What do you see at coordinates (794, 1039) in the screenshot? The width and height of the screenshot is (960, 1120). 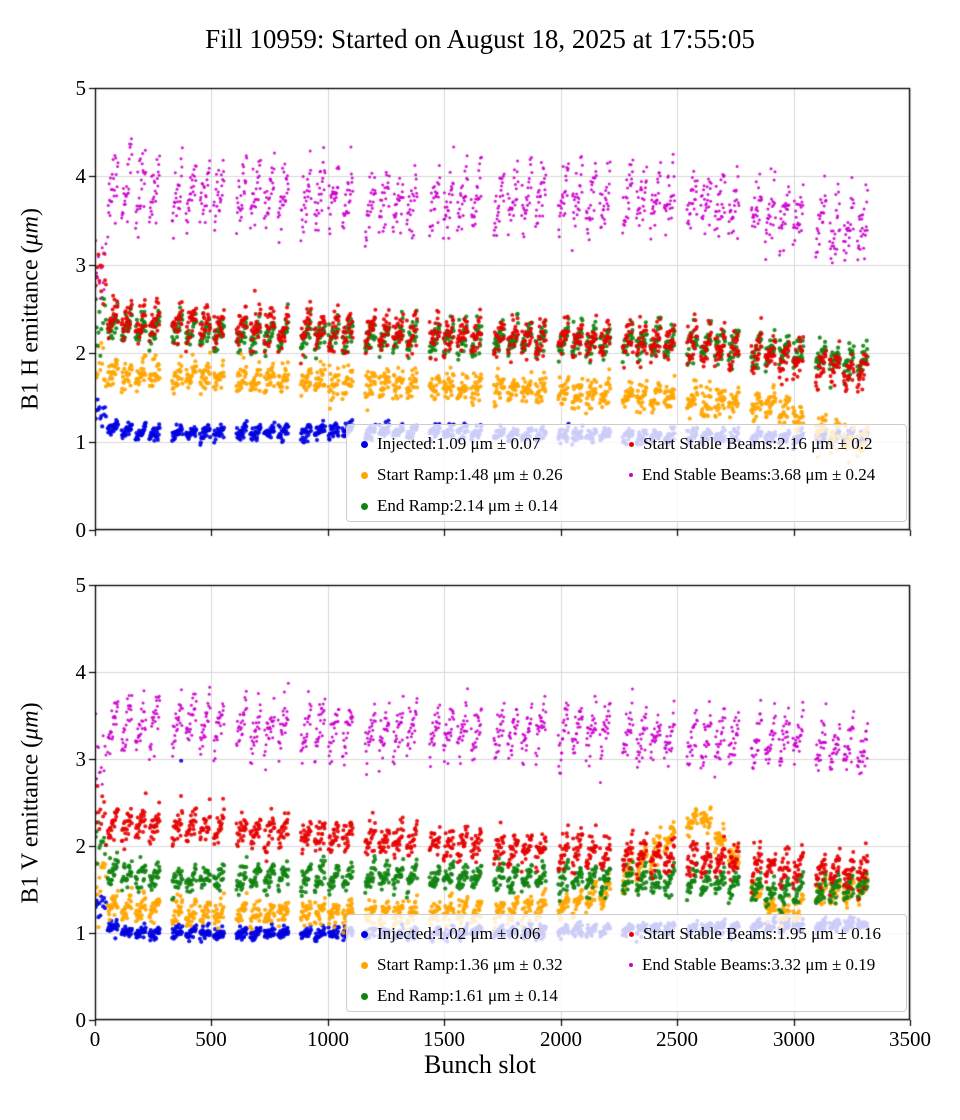 I see `x-tick-label: 3000` at bounding box center [794, 1039].